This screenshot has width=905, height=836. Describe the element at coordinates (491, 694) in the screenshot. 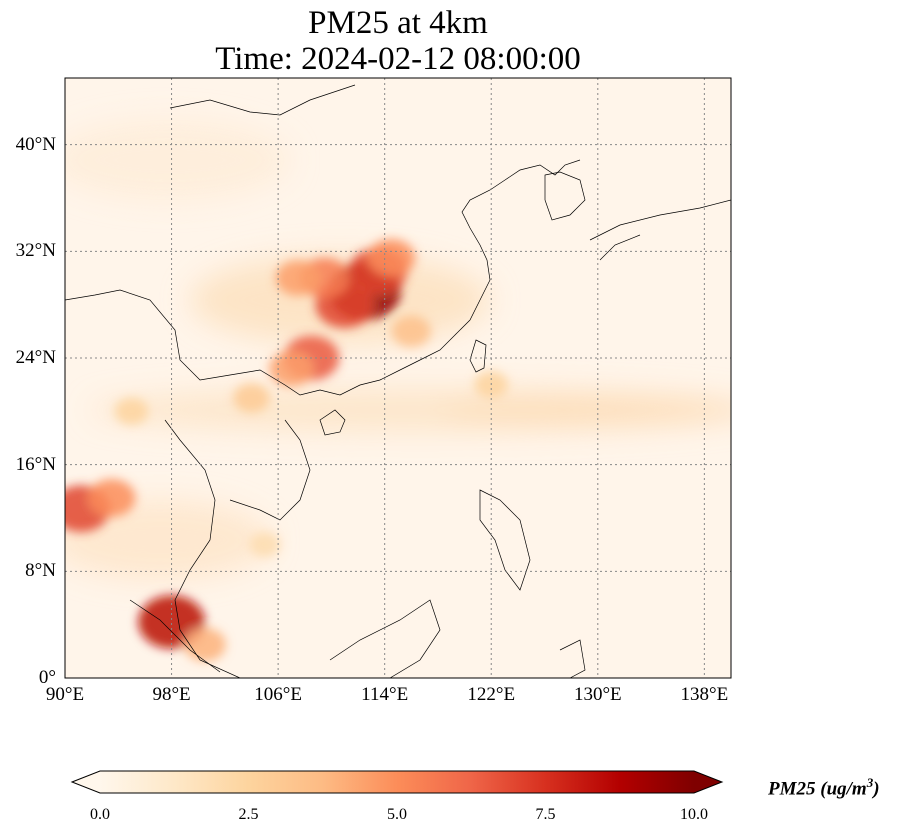

I see `lon-tick-label: 122°E` at that location.